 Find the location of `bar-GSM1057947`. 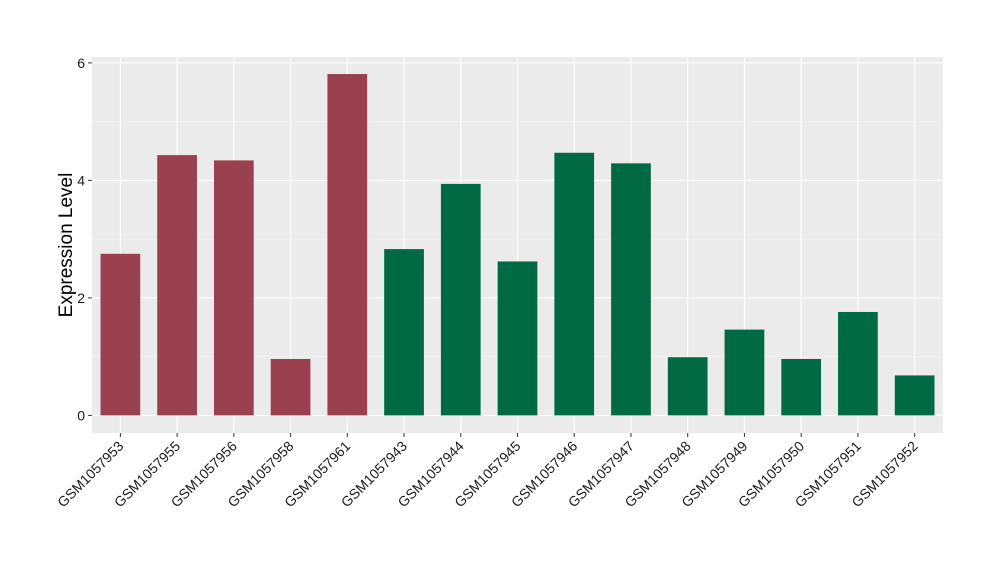

bar-GSM1057947 is located at coordinates (631, 289).